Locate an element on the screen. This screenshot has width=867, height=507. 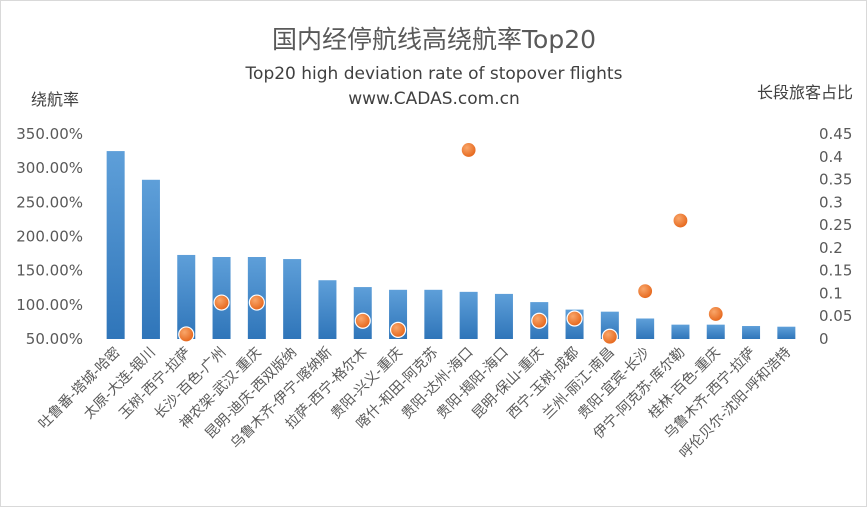
y-tick-label: 300.00% is located at coordinates (49, 168).